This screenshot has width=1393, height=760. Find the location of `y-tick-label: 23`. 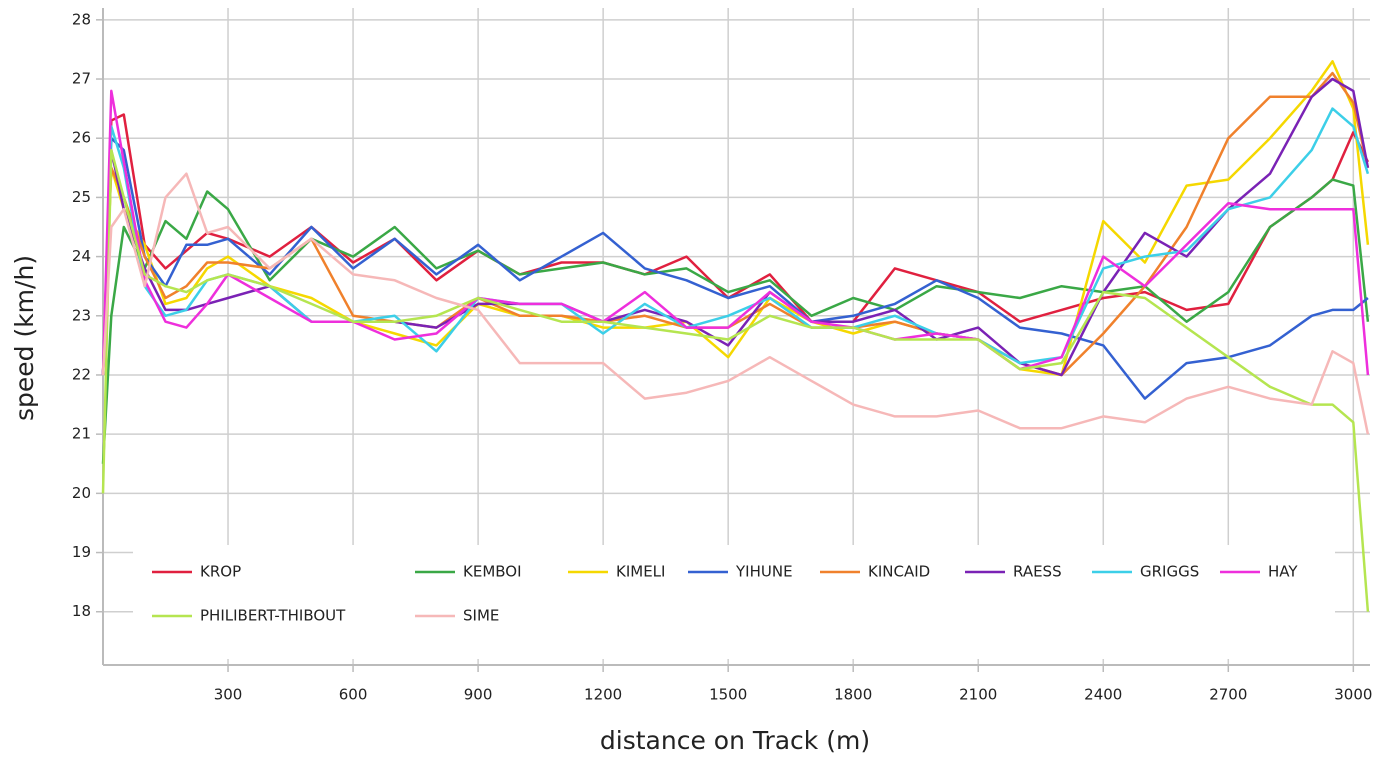

y-tick-label: 23 is located at coordinates (81, 315).